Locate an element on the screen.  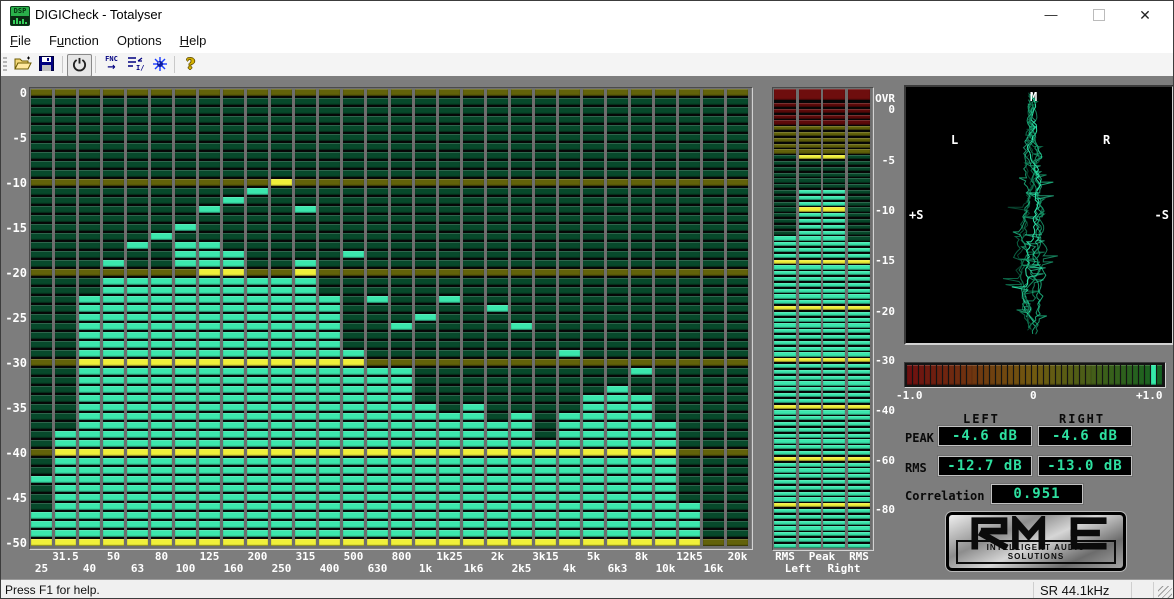
power-button is located at coordinates (79, 65).